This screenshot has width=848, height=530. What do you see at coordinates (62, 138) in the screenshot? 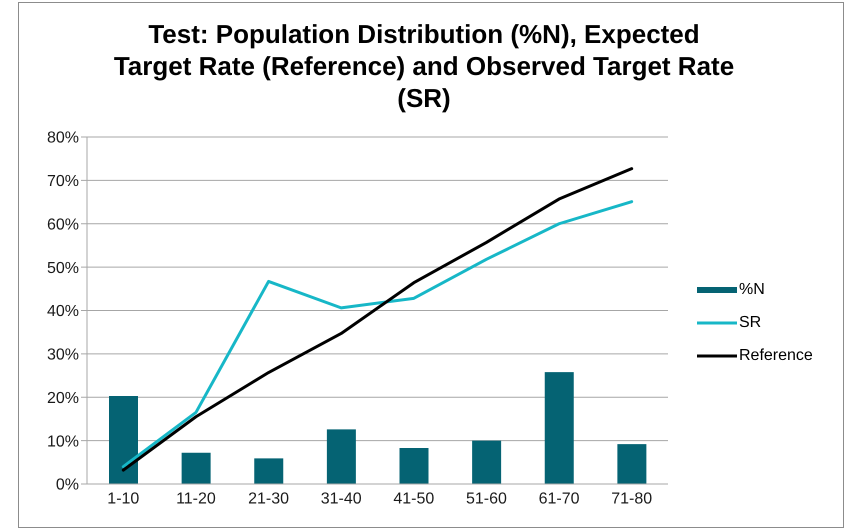
I see `y-tick-label: 80%` at bounding box center [62, 138].